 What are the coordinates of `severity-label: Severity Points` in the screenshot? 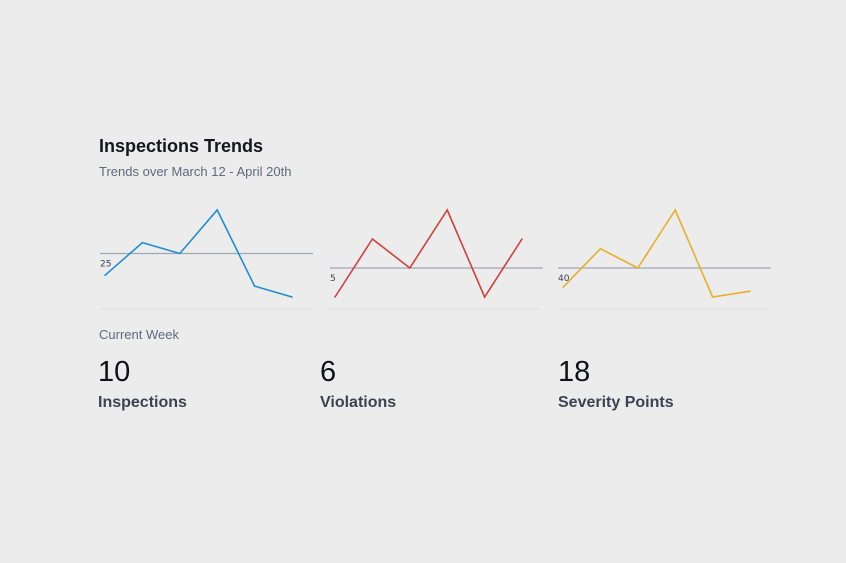 It's located at (616, 402).